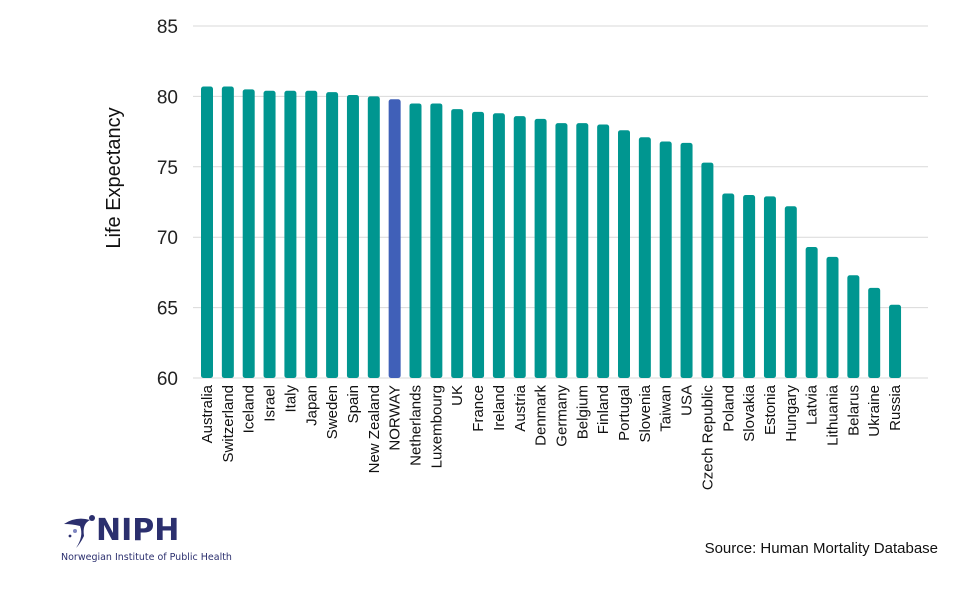 The height and width of the screenshot is (597, 970). Describe the element at coordinates (561, 250) in the screenshot. I see `bar-germany` at that location.